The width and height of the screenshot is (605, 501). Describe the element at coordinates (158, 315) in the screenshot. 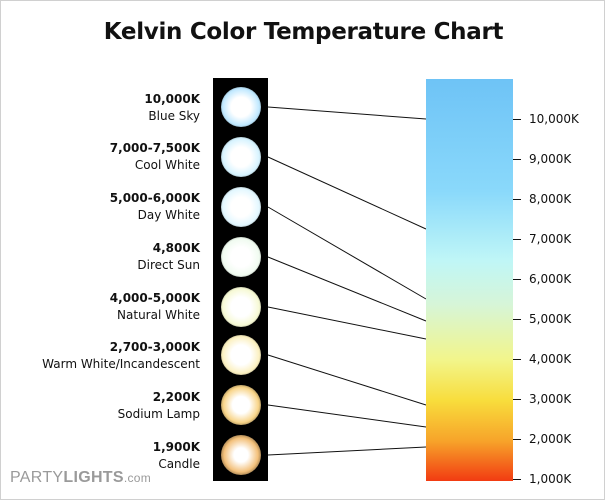

I see `source-name: Natural White` at that location.